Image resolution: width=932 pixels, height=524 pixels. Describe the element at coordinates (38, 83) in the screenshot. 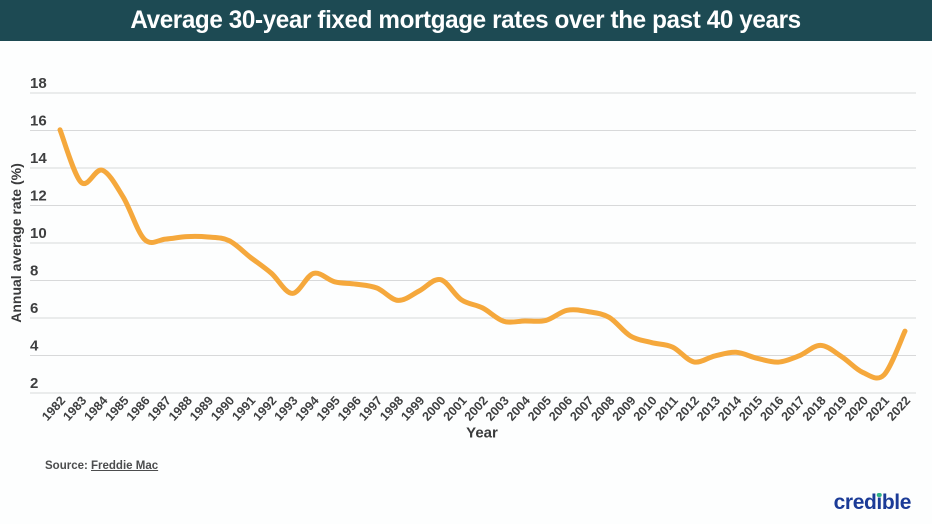

I see `y-tick-label-18: 18` at that location.